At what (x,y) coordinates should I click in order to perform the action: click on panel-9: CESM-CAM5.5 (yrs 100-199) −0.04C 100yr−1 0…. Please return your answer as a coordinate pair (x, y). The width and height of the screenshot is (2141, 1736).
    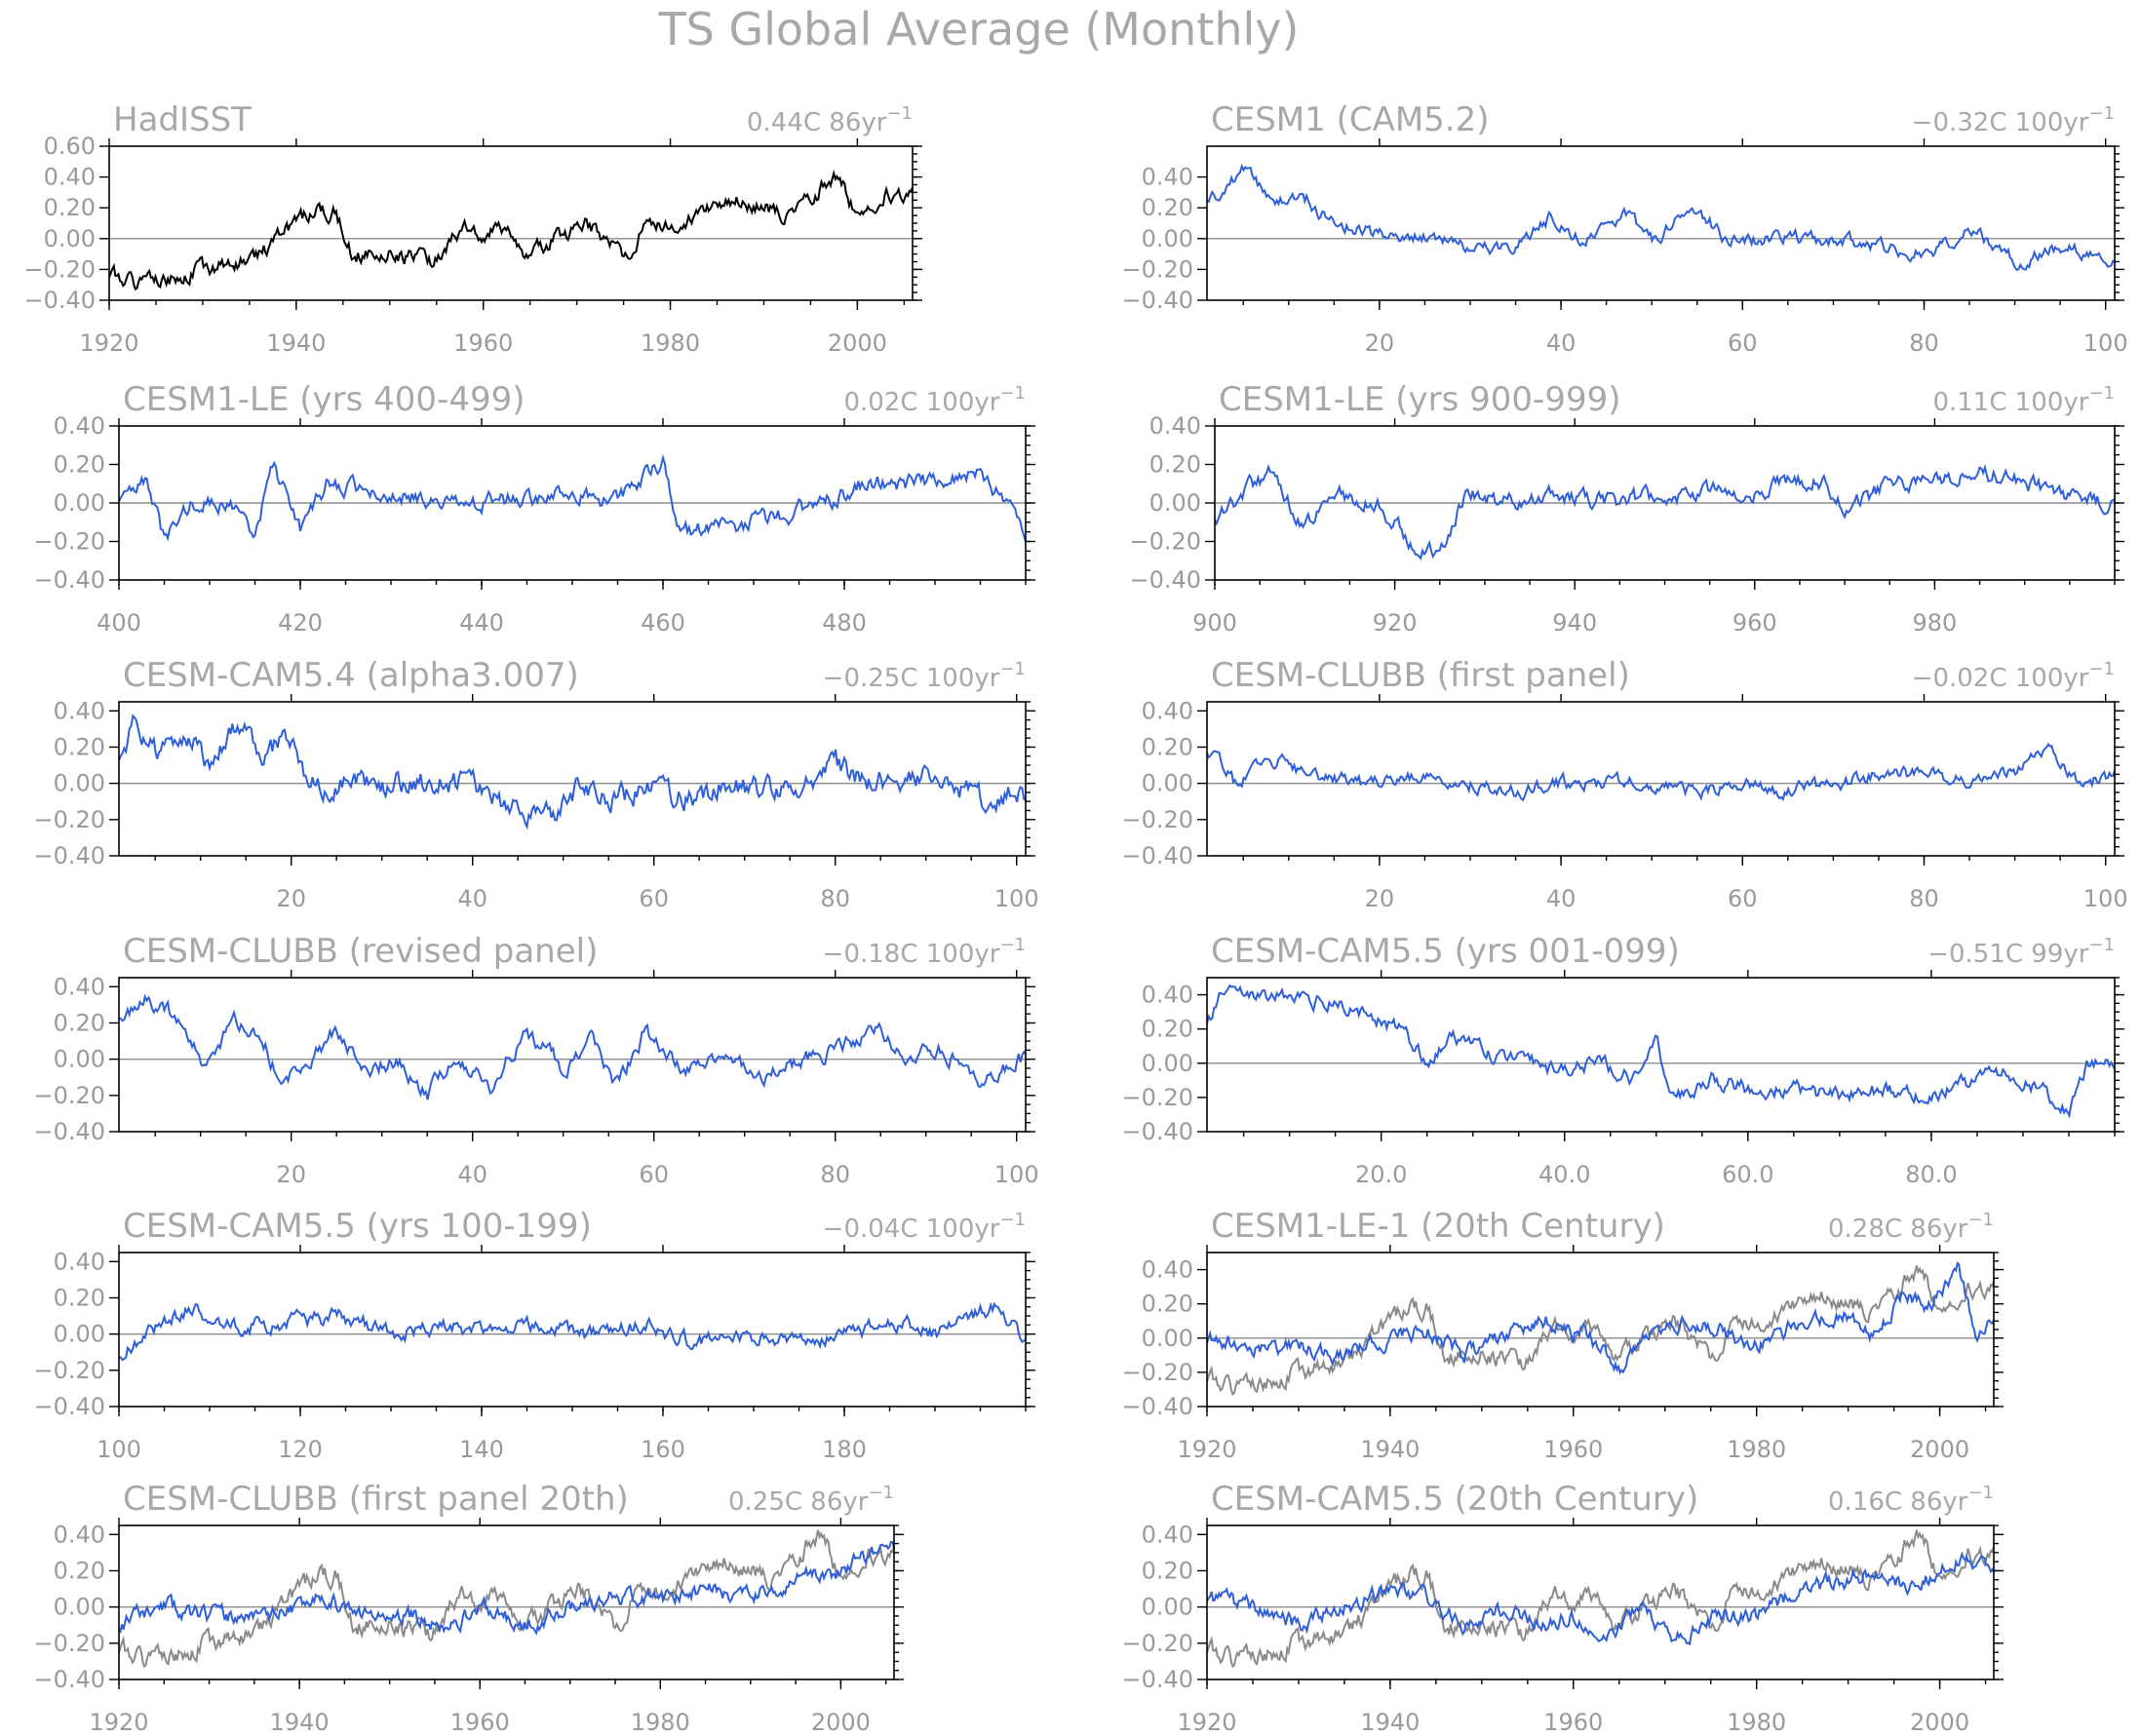
    Looking at the image, I should click on (534, 1335).